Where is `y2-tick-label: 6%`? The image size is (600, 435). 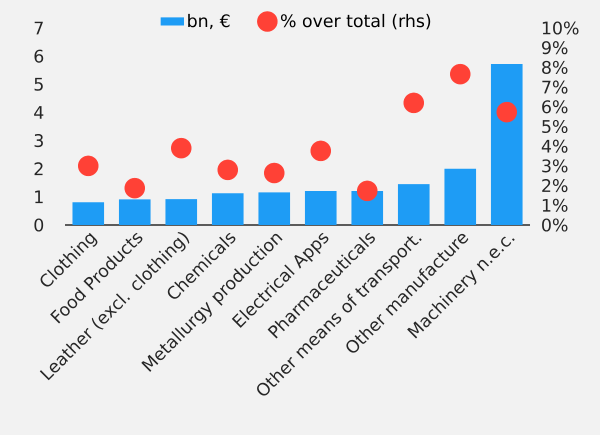 y2-tick-label: 6% is located at coordinates (555, 107).